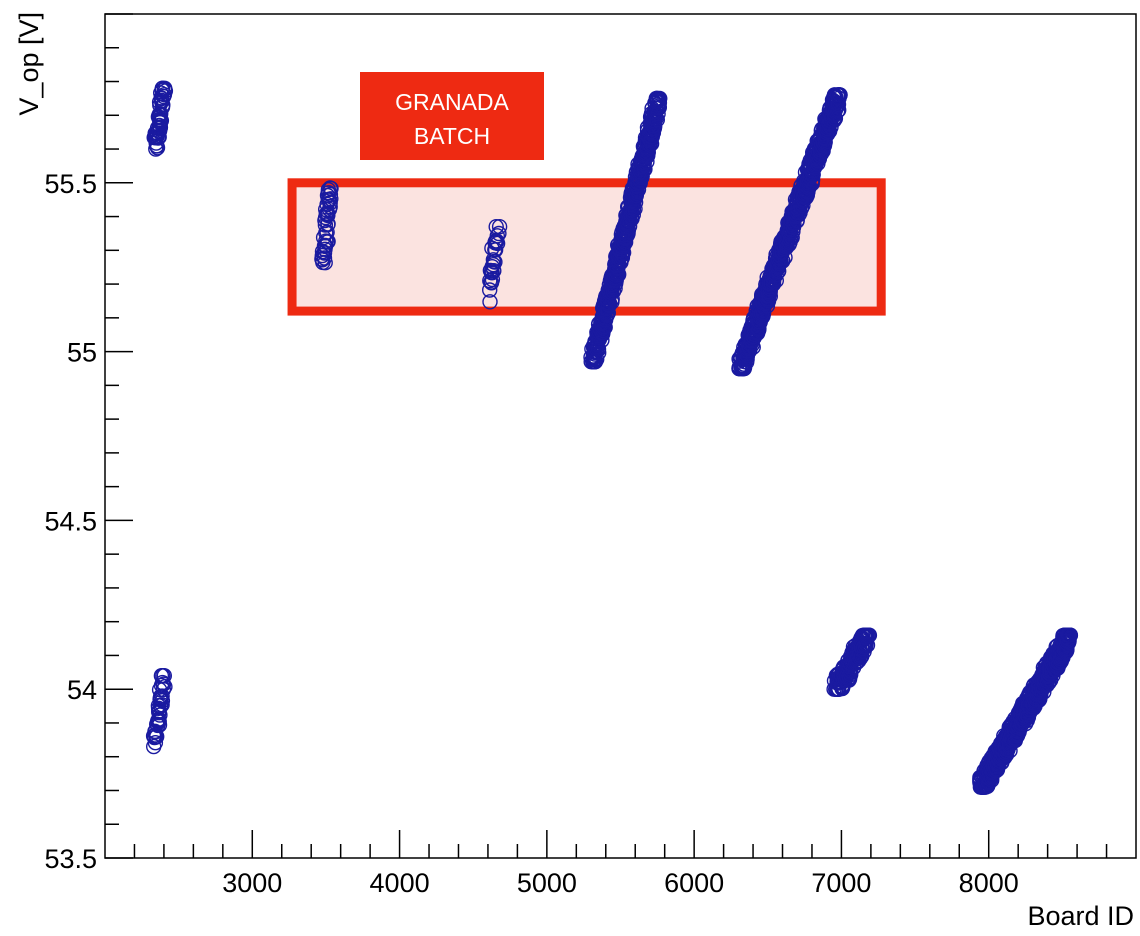  What do you see at coordinates (1080, 916) in the screenshot?
I see `x-axis-title: Board ID` at bounding box center [1080, 916].